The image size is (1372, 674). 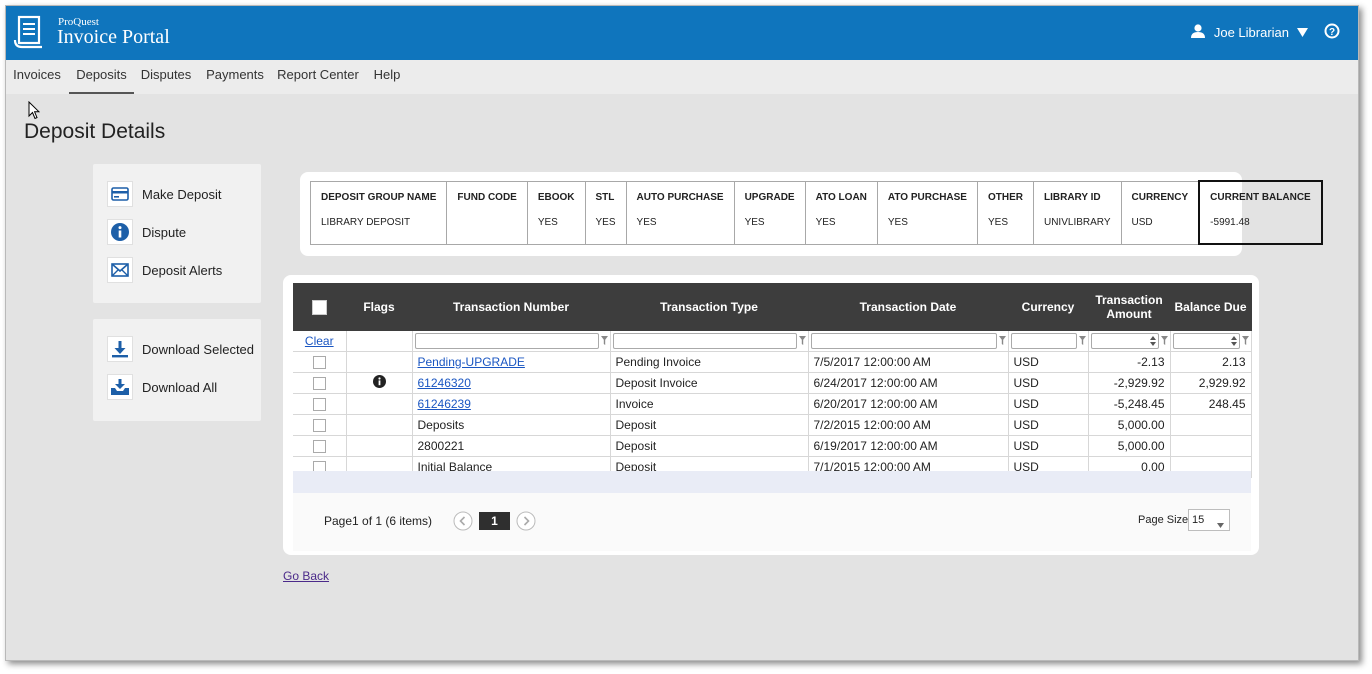 I want to click on deposit-alerts-label: Deposit Alerts, so click(x=182, y=270).